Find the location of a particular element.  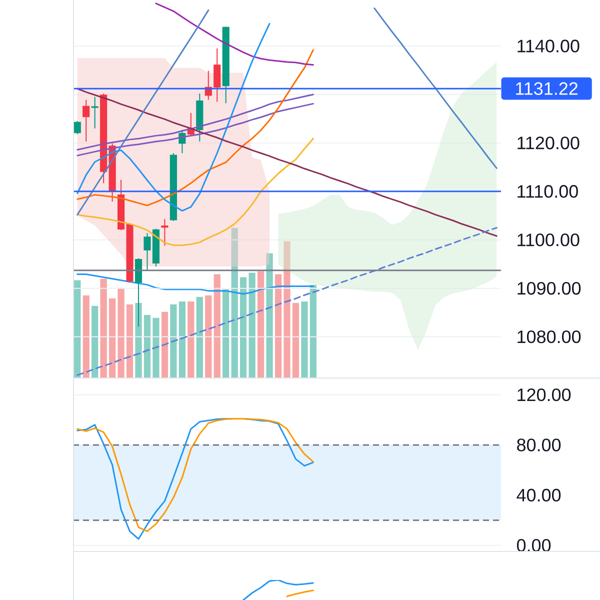

y-tick-label: 1110.00 is located at coordinates (548, 191).